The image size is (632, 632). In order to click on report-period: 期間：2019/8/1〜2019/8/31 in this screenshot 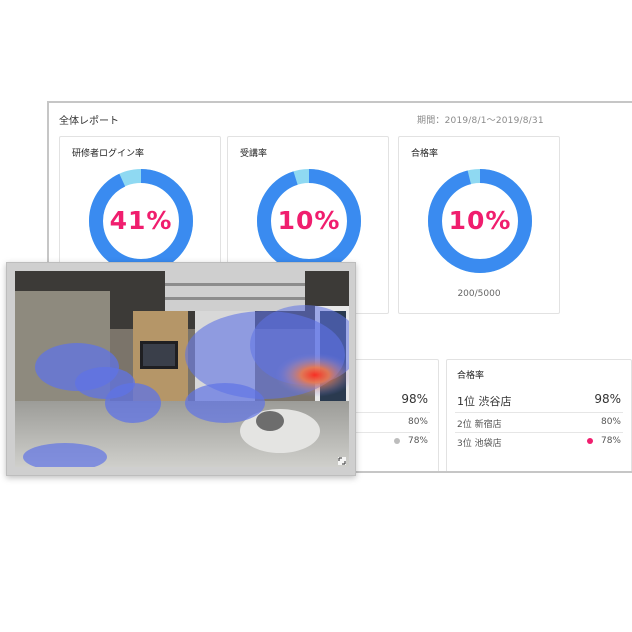, I will do `click(480, 121)`.